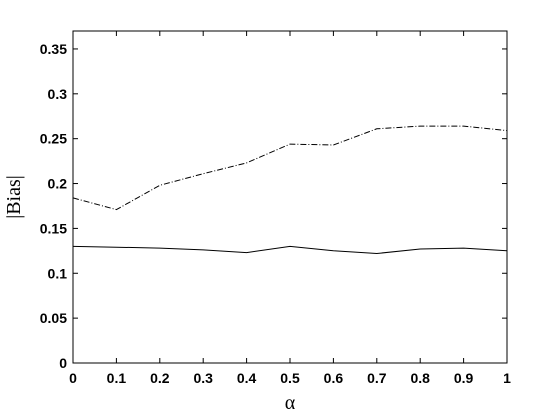 The height and width of the screenshot is (414, 560). What do you see at coordinates (160, 378) in the screenshot?
I see `x-tick-label: 0.2` at bounding box center [160, 378].